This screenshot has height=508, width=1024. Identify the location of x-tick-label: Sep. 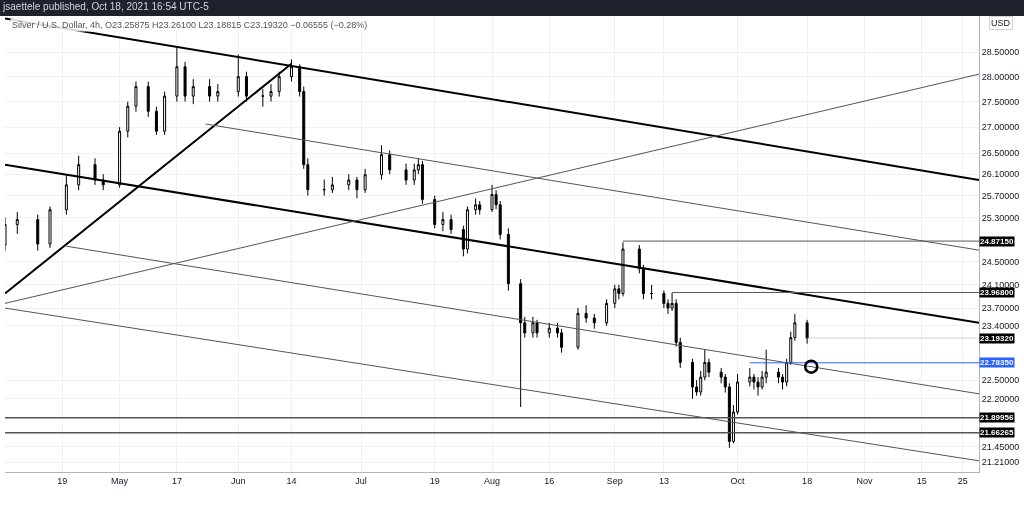
(614, 480).